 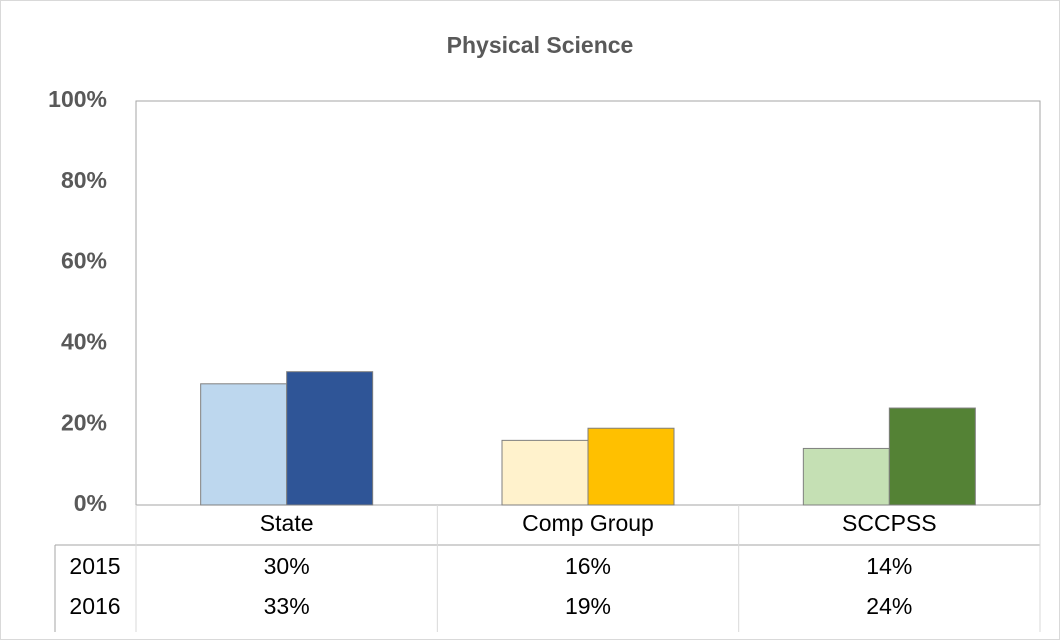 I want to click on table-value: 19%, so click(x=588, y=606).